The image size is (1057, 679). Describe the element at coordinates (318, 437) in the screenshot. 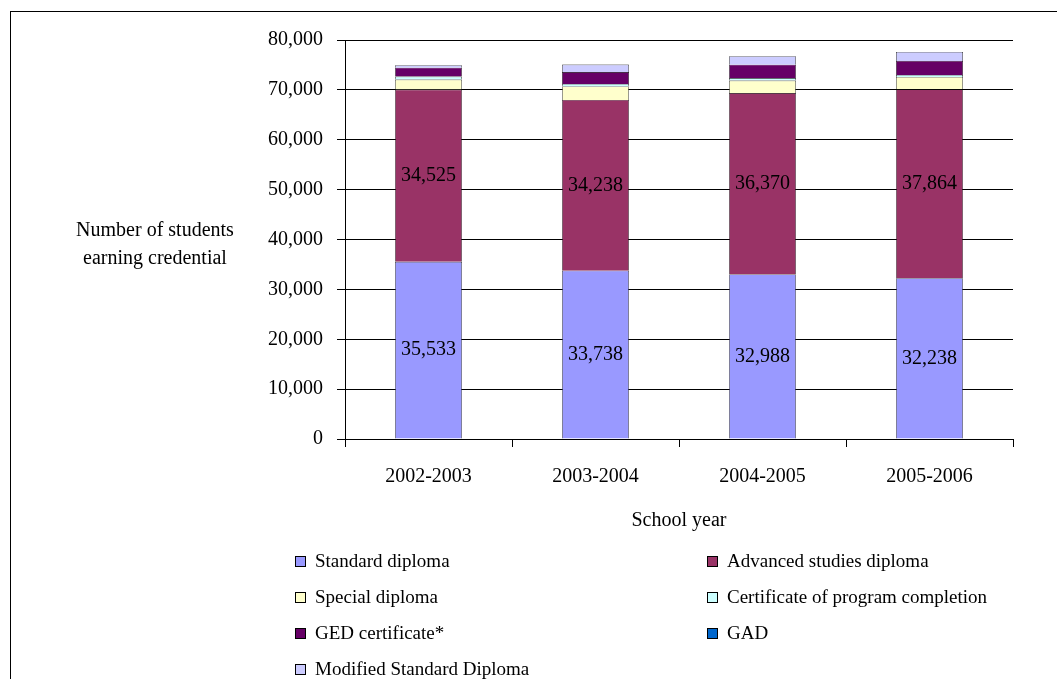

I see `y-tick-label: 0` at that location.